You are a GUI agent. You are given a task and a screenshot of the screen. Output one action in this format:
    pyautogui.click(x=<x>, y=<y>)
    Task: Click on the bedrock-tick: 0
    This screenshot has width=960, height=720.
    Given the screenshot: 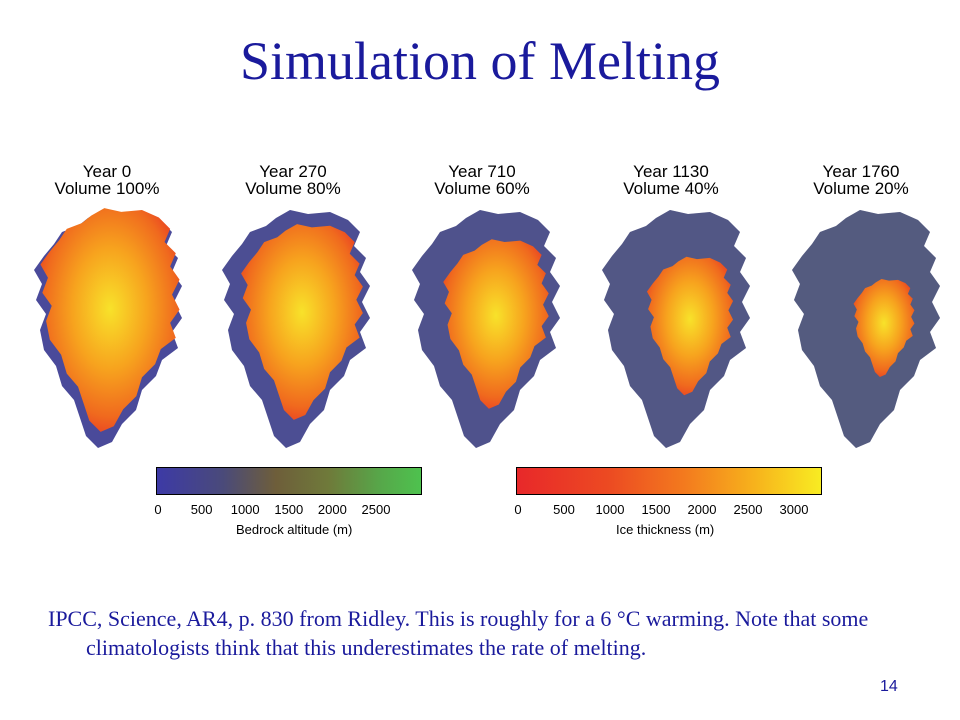 What is the action you would take?
    pyautogui.click(x=158, y=509)
    